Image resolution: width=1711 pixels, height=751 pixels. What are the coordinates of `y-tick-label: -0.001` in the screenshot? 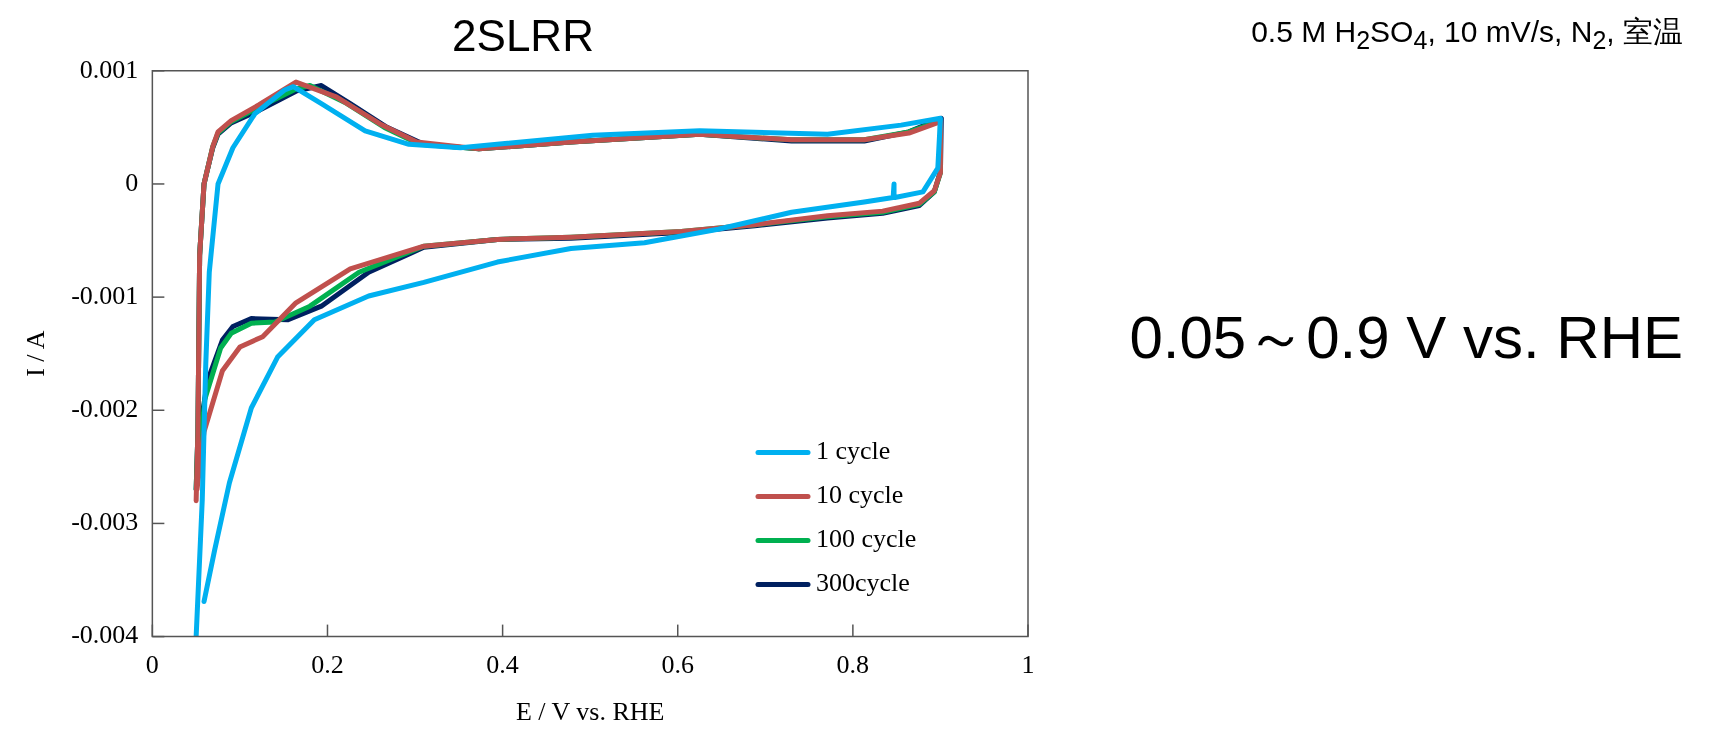 It's located at (105, 295).